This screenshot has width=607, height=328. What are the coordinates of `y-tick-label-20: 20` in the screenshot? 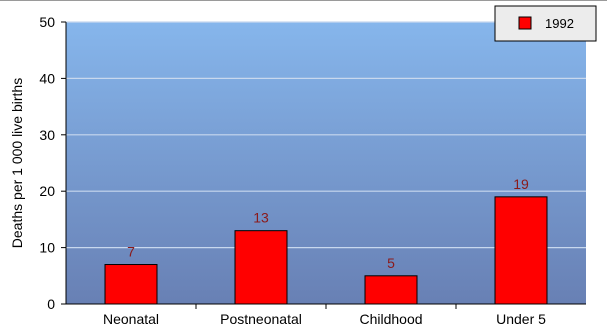 It's located at (47, 191).